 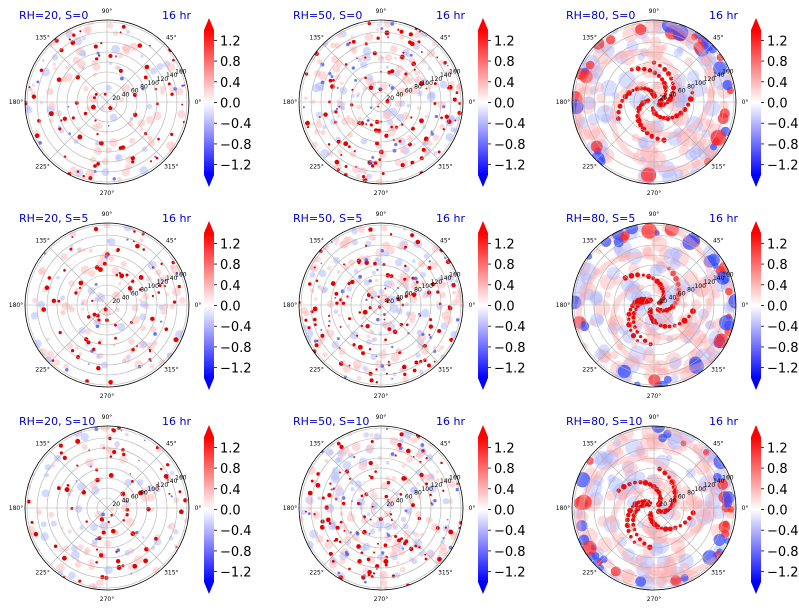 I want to click on r-tick-label: 60, so click(x=682, y=91).